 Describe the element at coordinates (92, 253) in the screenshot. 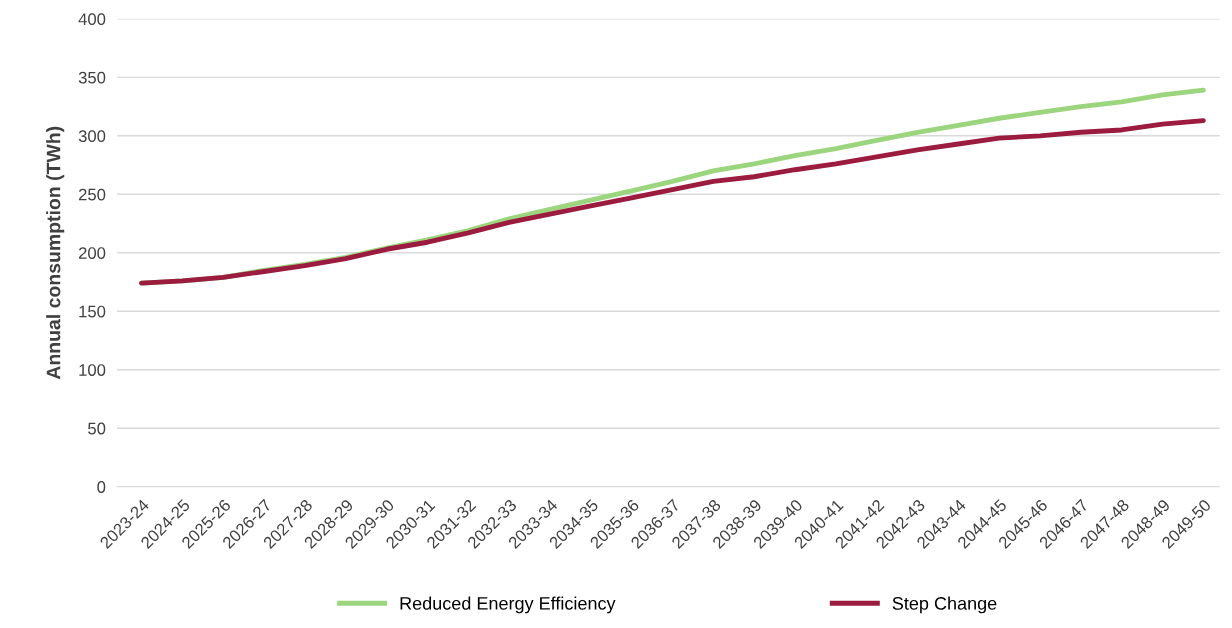

I see `y-tick-label: 200` at that location.